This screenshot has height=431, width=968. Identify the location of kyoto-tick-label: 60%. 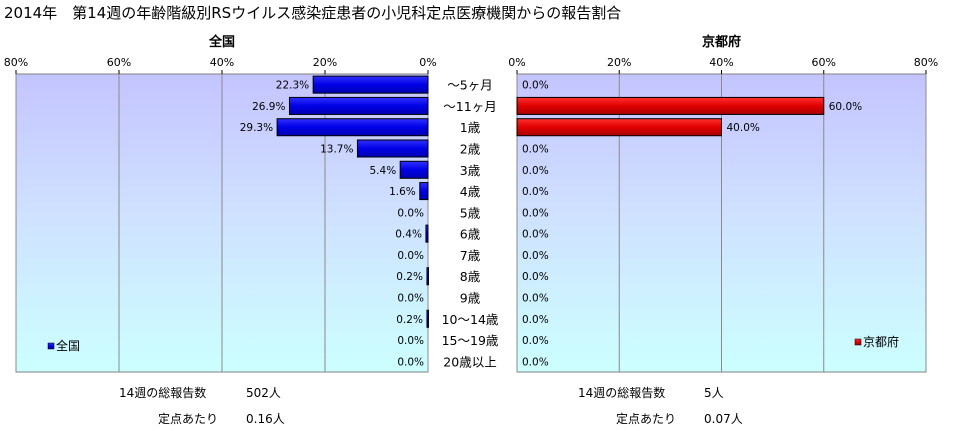
(824, 62).